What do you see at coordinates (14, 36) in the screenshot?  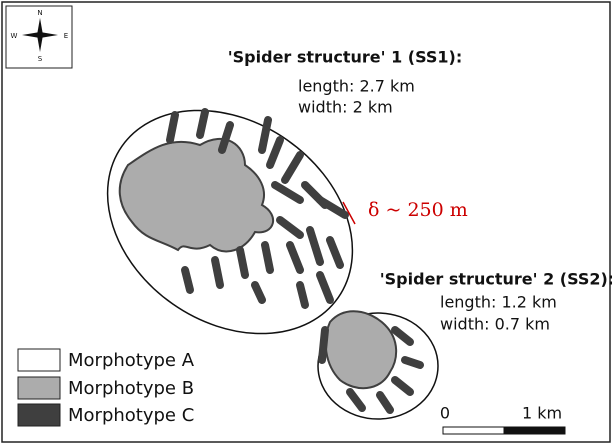 I see `compass-w: W` at bounding box center [14, 36].